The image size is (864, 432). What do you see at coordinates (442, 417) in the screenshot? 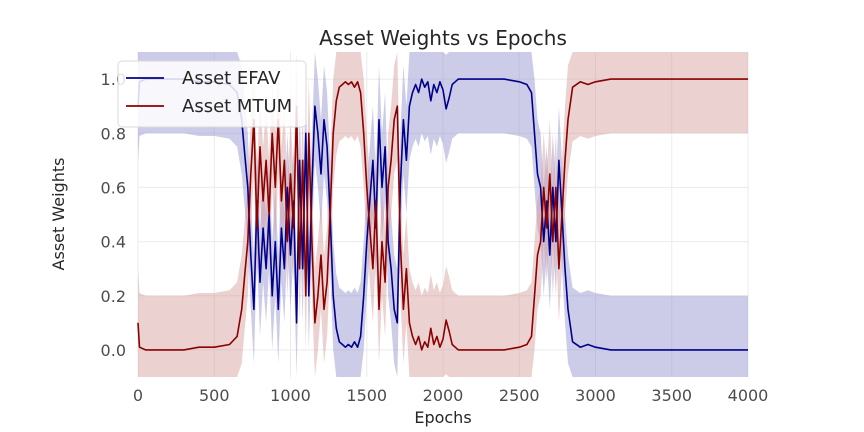
I see `x-axis-label: Epochs` at bounding box center [442, 417].